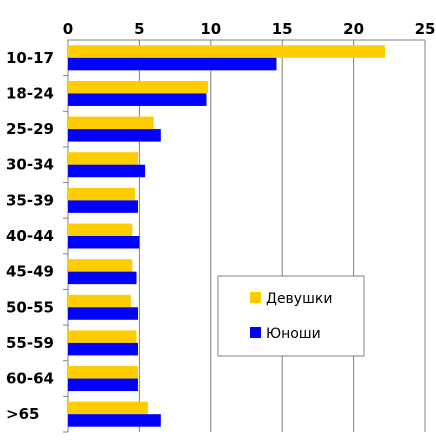 This screenshot has height=442, width=436. I want to click on legend-label-devushki: Девушки, so click(299, 299).